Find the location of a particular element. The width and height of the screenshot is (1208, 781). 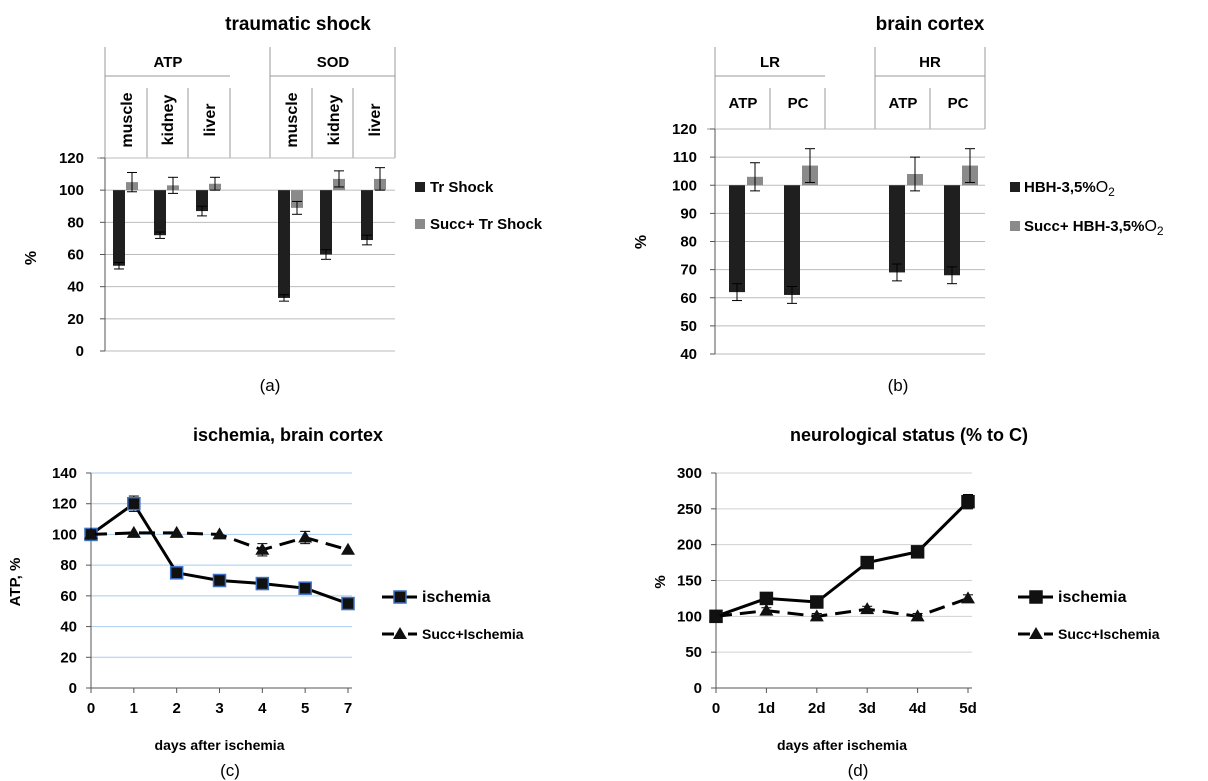

legend-label: ischemia is located at coordinates (1092, 597).